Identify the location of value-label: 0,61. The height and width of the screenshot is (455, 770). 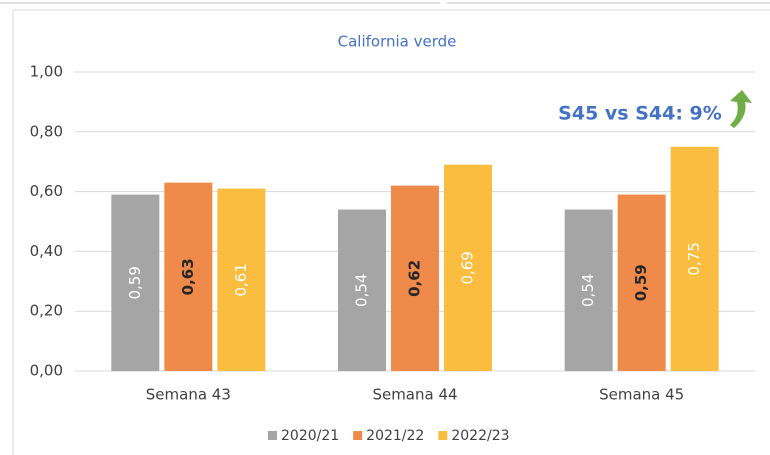
(241, 279).